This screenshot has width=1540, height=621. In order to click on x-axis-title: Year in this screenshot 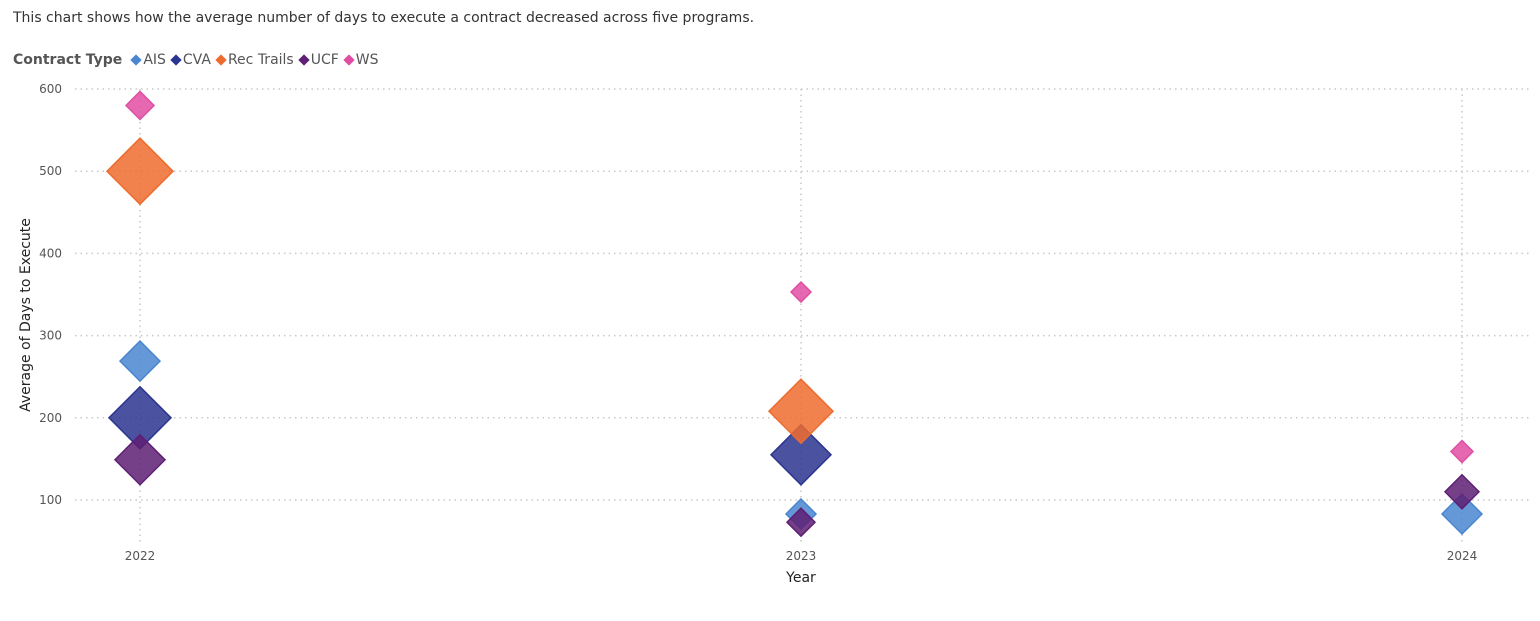, I will do `click(800, 578)`.